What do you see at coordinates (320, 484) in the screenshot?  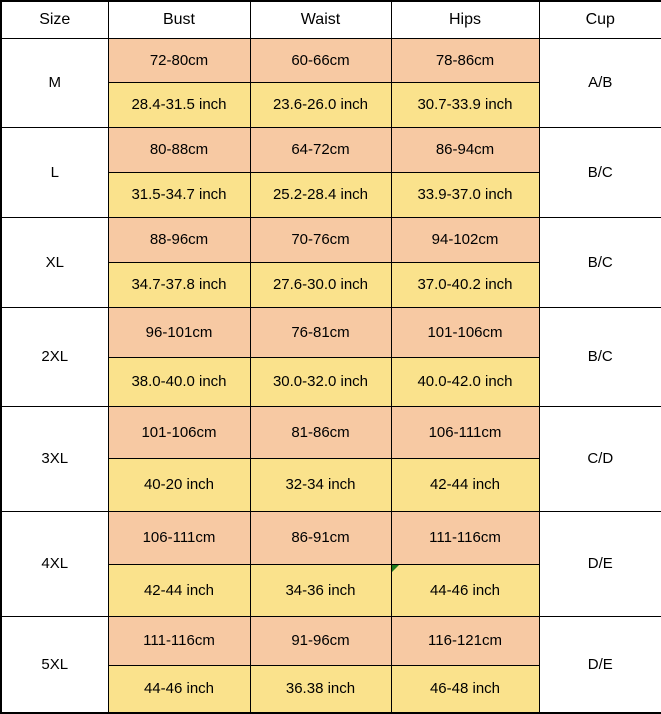 I see `waist-inch-cell: 32-34 inch` at bounding box center [320, 484].